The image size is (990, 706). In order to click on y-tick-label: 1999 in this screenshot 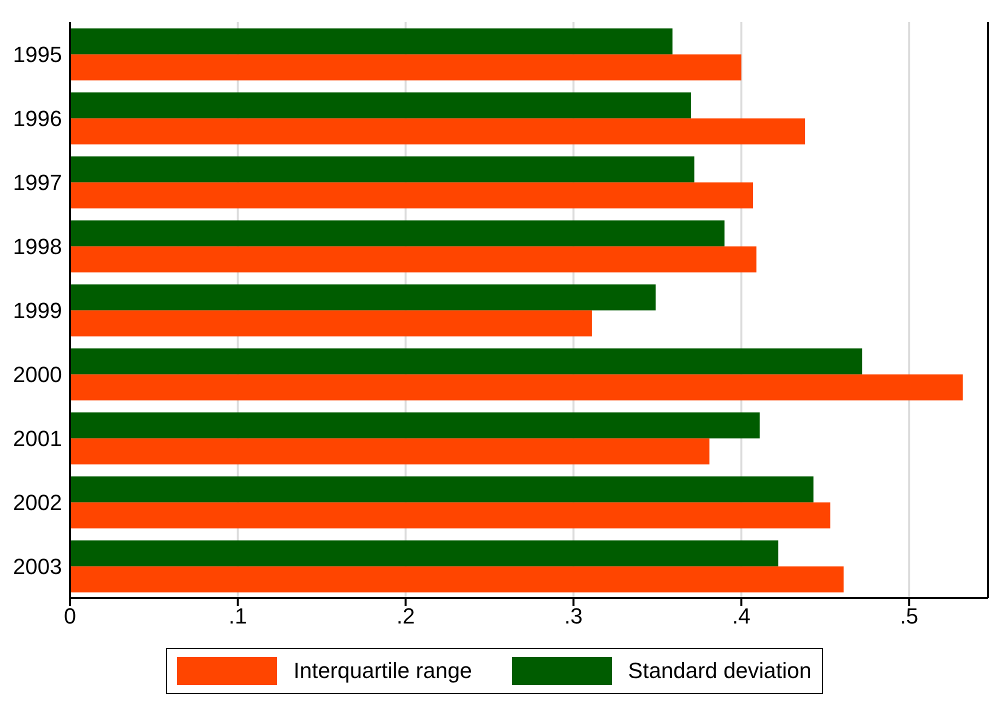, I will do `click(37, 310)`.